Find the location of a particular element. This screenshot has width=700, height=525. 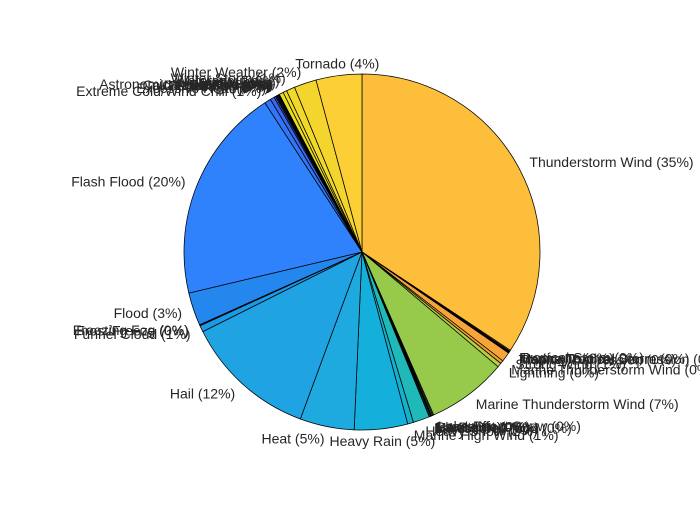

slice-label: Excessive Heat (0%) is located at coordinates (201, 88).